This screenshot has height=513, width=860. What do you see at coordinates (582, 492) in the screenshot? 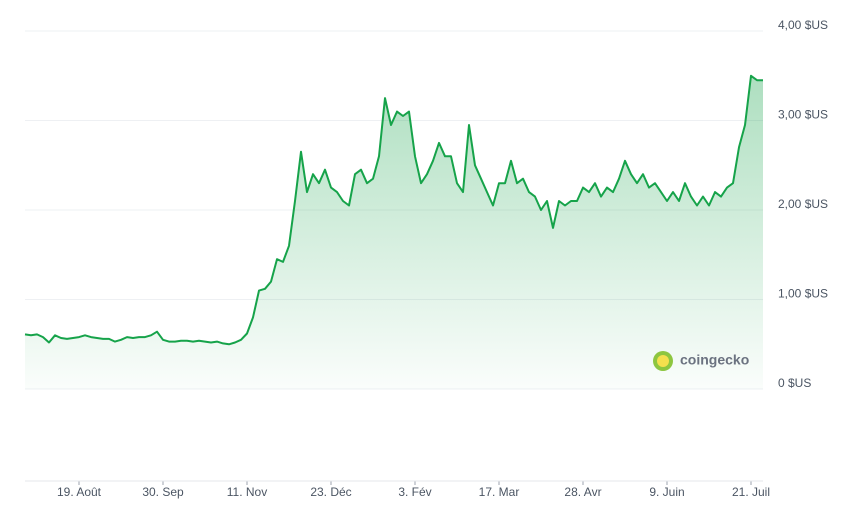
I see `x-tick-label: 28. Avr` at bounding box center [582, 492].